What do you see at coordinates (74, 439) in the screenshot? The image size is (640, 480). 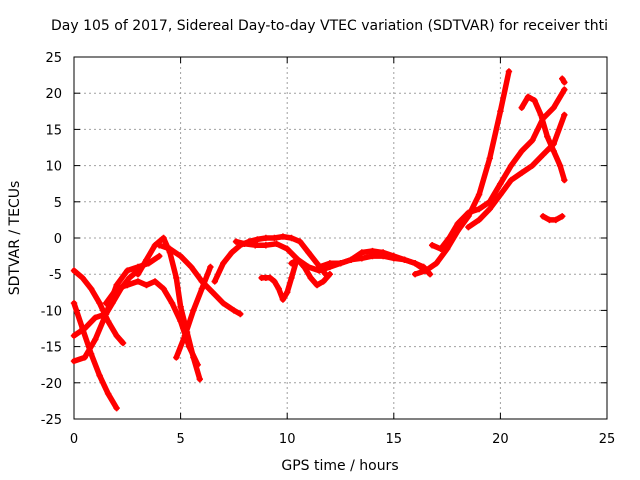 I see `x-tick-label: 0` at bounding box center [74, 439].